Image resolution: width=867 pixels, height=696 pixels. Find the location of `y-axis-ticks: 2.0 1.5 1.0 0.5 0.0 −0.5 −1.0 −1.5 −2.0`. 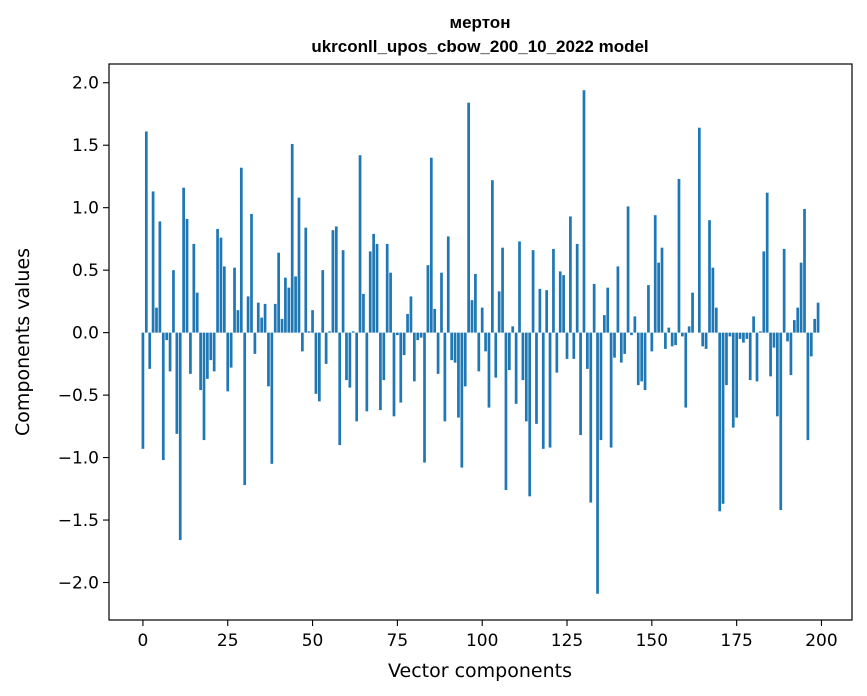

y-axis-ticks: 2.0 1.5 1.0 0.5 0.0 −0.5 −1.0 −1.5 −2.0 is located at coordinates (83, 334).